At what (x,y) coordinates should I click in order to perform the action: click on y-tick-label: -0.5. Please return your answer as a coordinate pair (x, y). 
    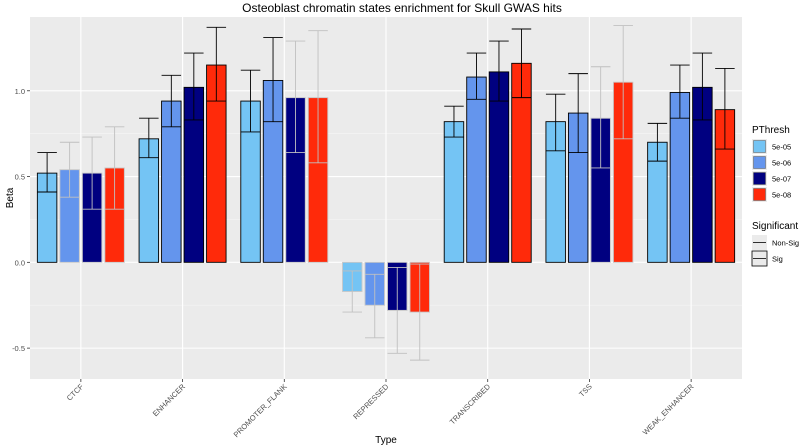
    Looking at the image, I should click on (18, 348).